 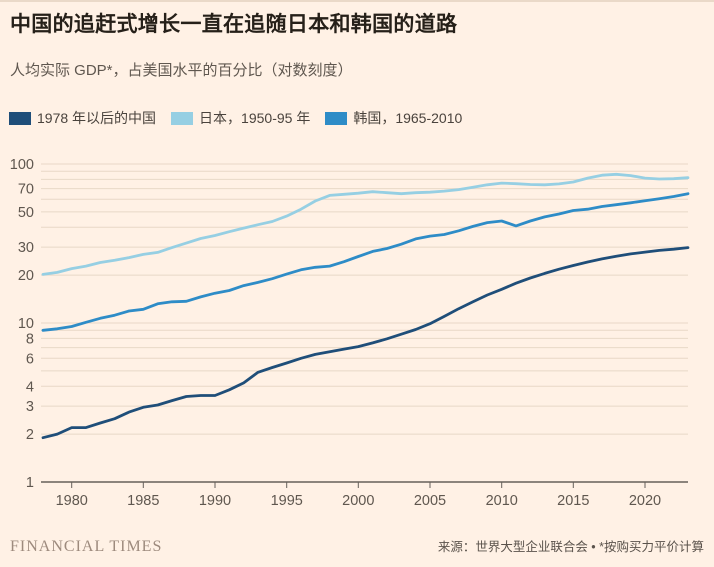 What do you see at coordinates (22, 165) in the screenshot?
I see `y-tick-label: 100` at bounding box center [22, 165].